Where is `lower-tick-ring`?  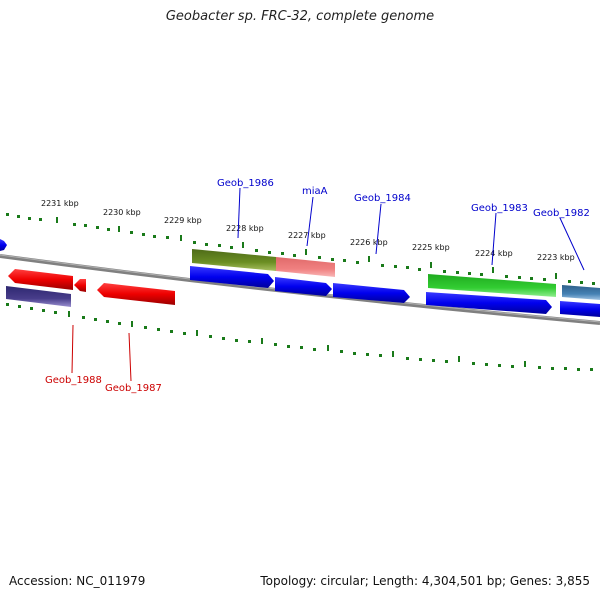 lower-tick-ring is located at coordinates (299, 337).